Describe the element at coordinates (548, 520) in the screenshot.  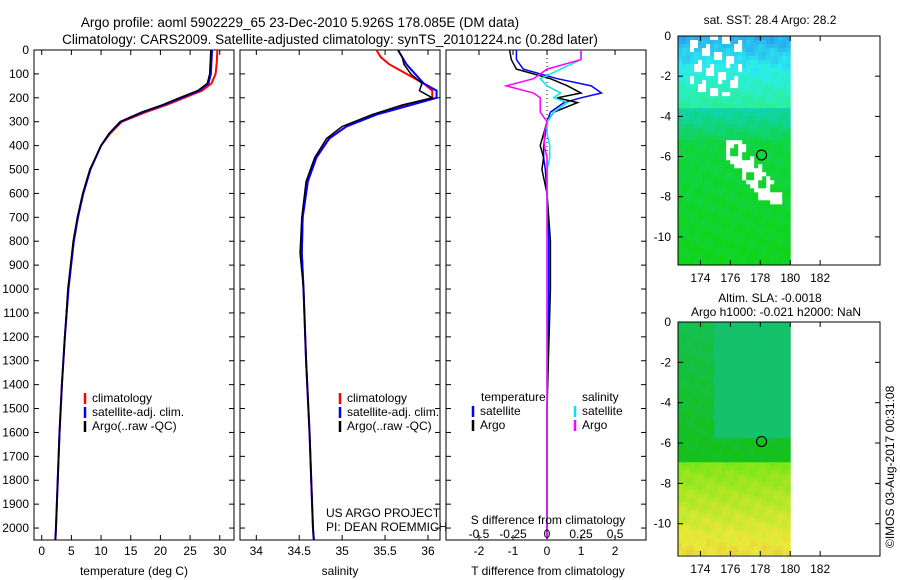
I see `s-axis-label: S difference from climatology` at that location.